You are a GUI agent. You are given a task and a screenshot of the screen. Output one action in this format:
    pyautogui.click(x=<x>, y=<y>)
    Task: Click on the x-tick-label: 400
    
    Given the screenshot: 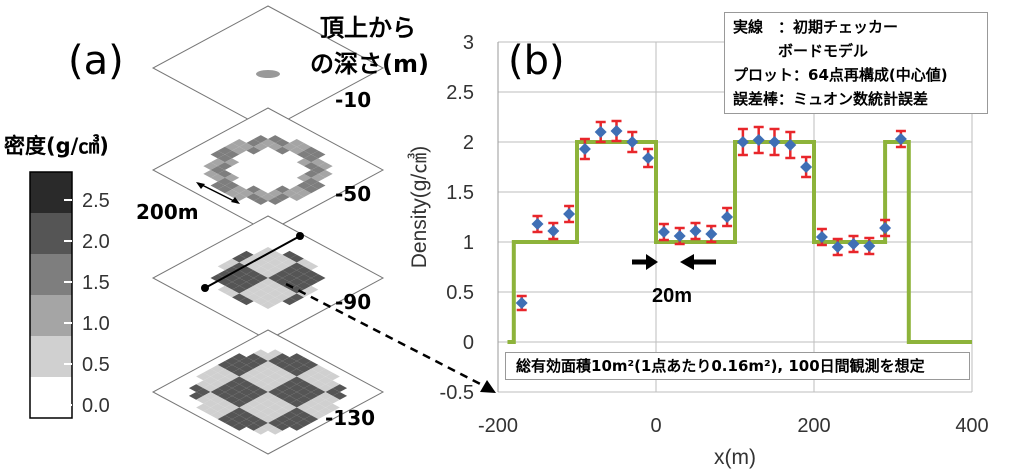 What is the action you would take?
    pyautogui.click(x=971, y=426)
    